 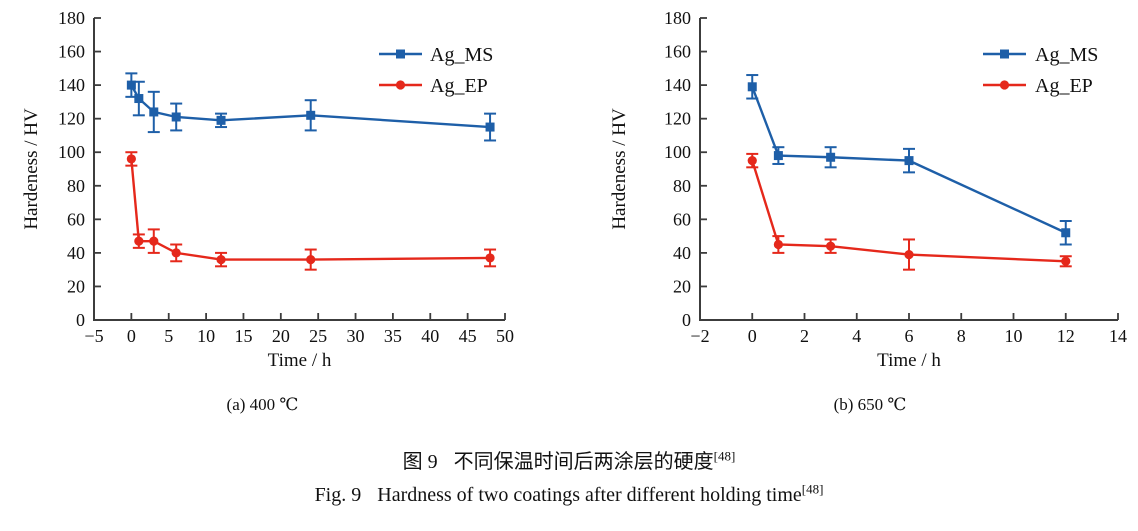 I want to click on caption-english-citation: [48], so click(x=812, y=489).